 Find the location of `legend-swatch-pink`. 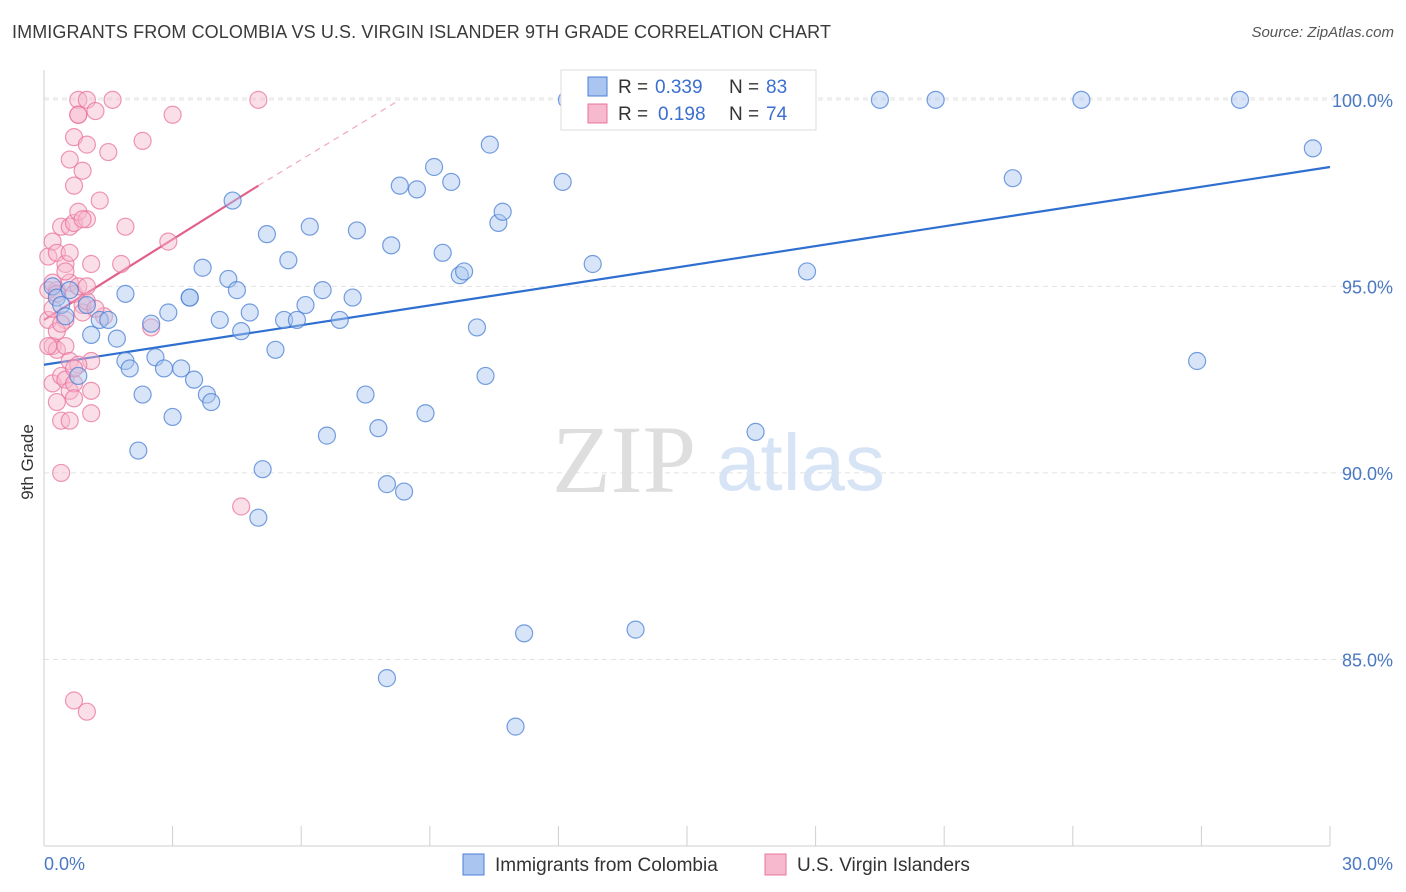

legend-swatch-pink is located at coordinates (597, 113).